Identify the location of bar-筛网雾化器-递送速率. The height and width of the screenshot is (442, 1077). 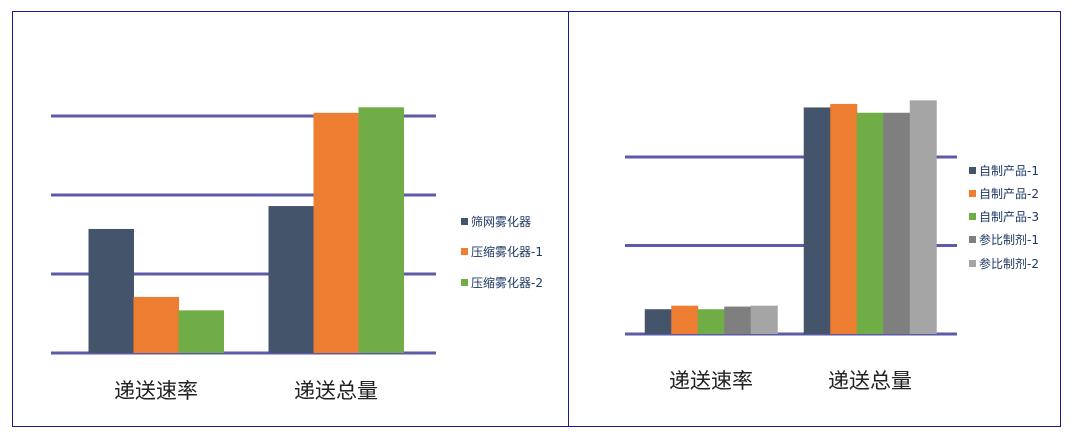
(111, 290).